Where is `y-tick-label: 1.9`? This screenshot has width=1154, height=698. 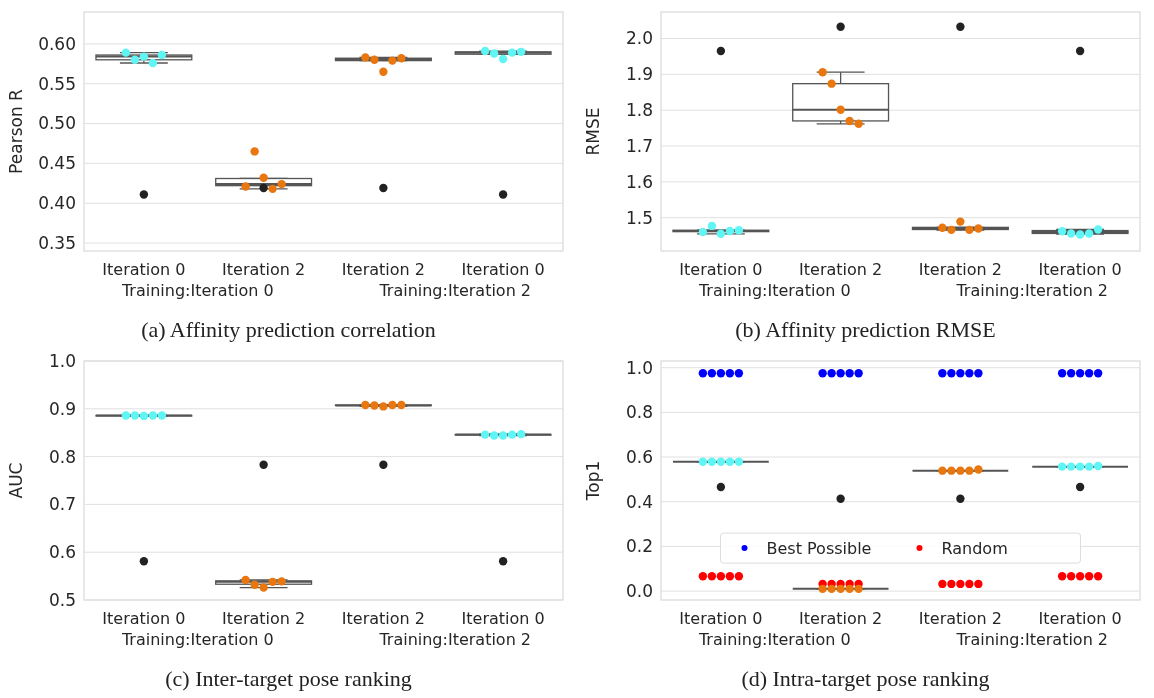 y-tick-label: 1.9 is located at coordinates (639, 74).